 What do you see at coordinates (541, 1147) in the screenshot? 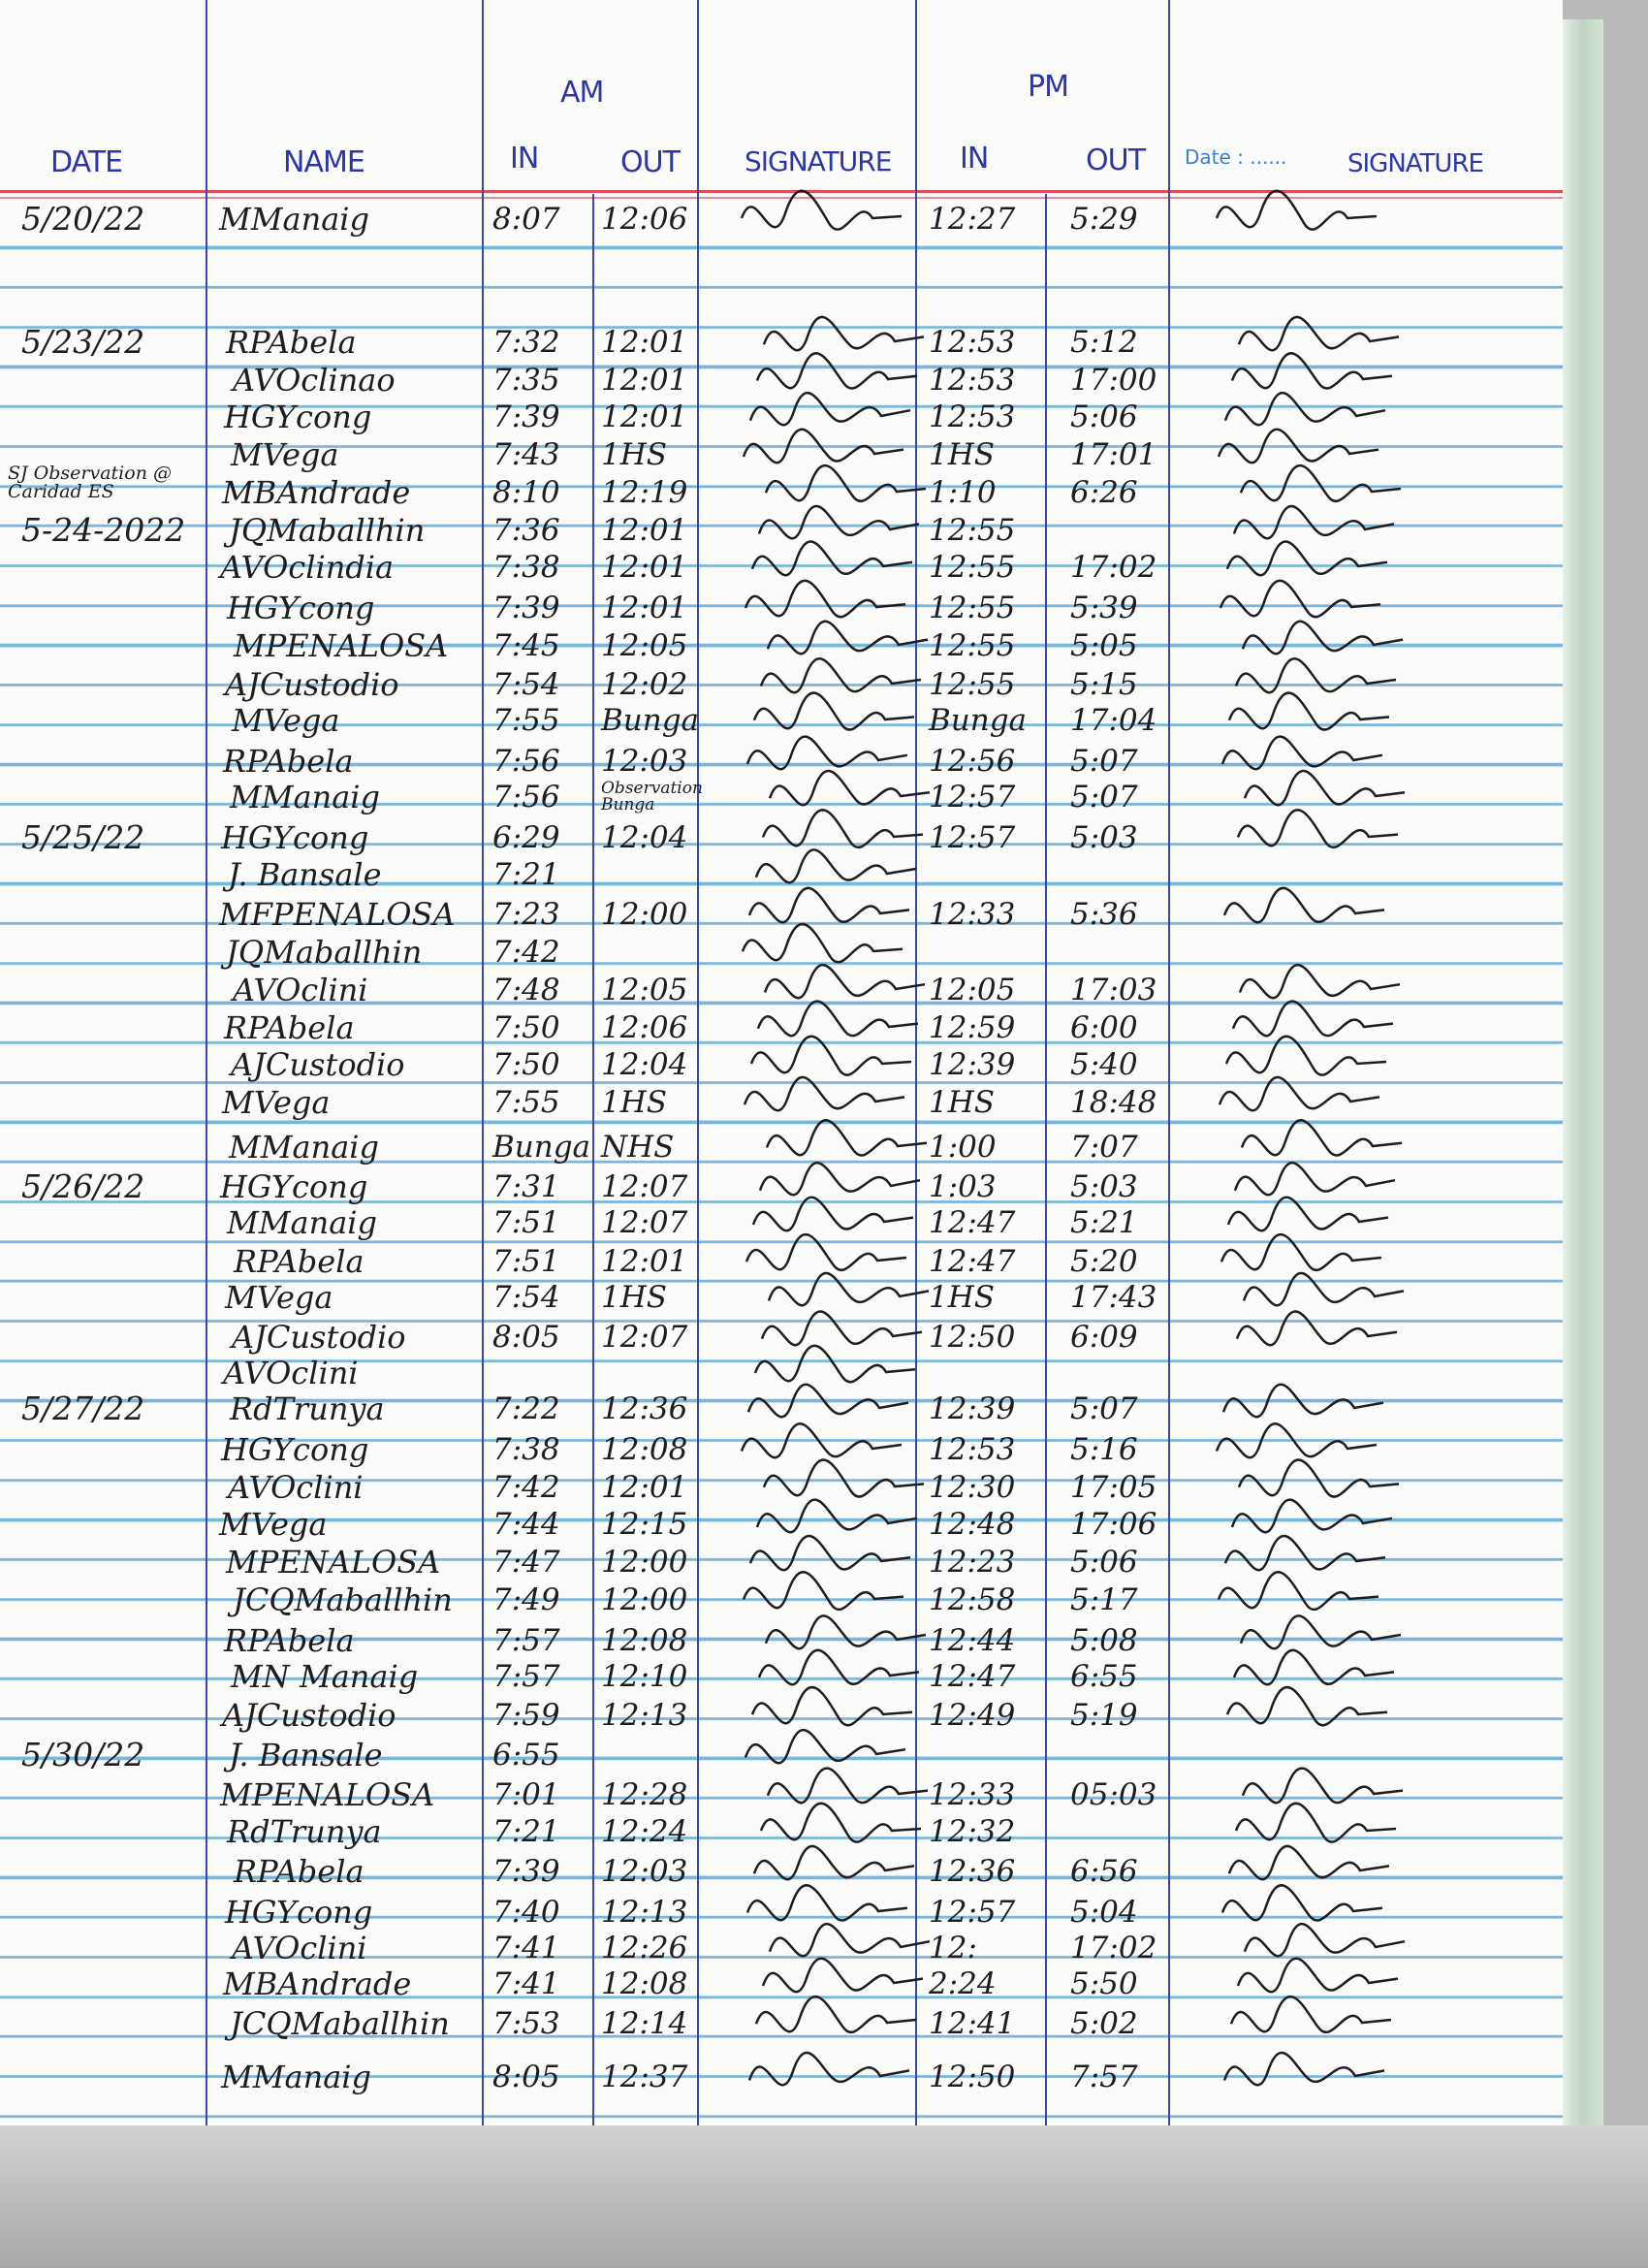
I see `row-am-in: Bunga` at bounding box center [541, 1147].